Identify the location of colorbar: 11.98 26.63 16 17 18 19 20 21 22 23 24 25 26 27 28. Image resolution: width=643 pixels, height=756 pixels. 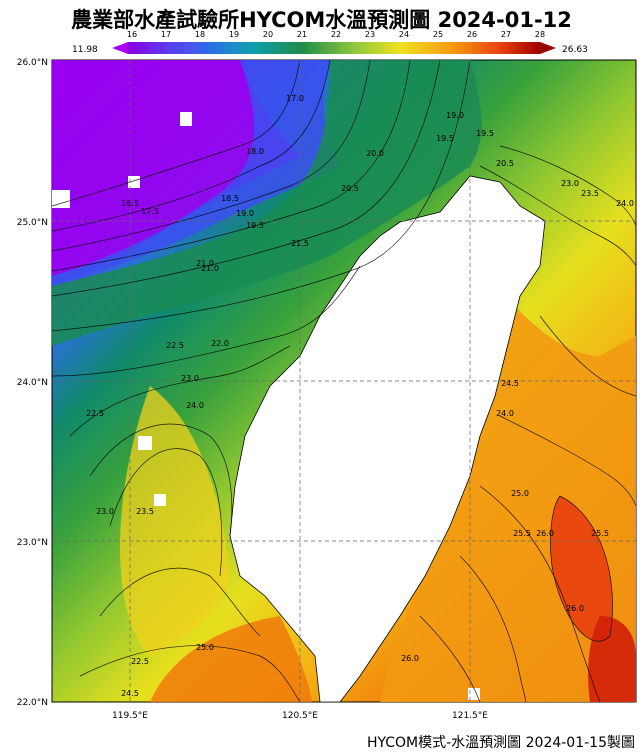
(330, 42).